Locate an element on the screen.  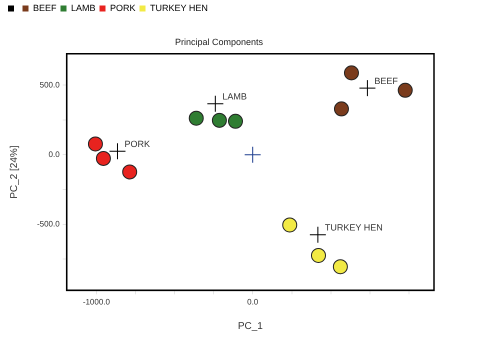
annotation: BEEF is located at coordinates (386, 81).